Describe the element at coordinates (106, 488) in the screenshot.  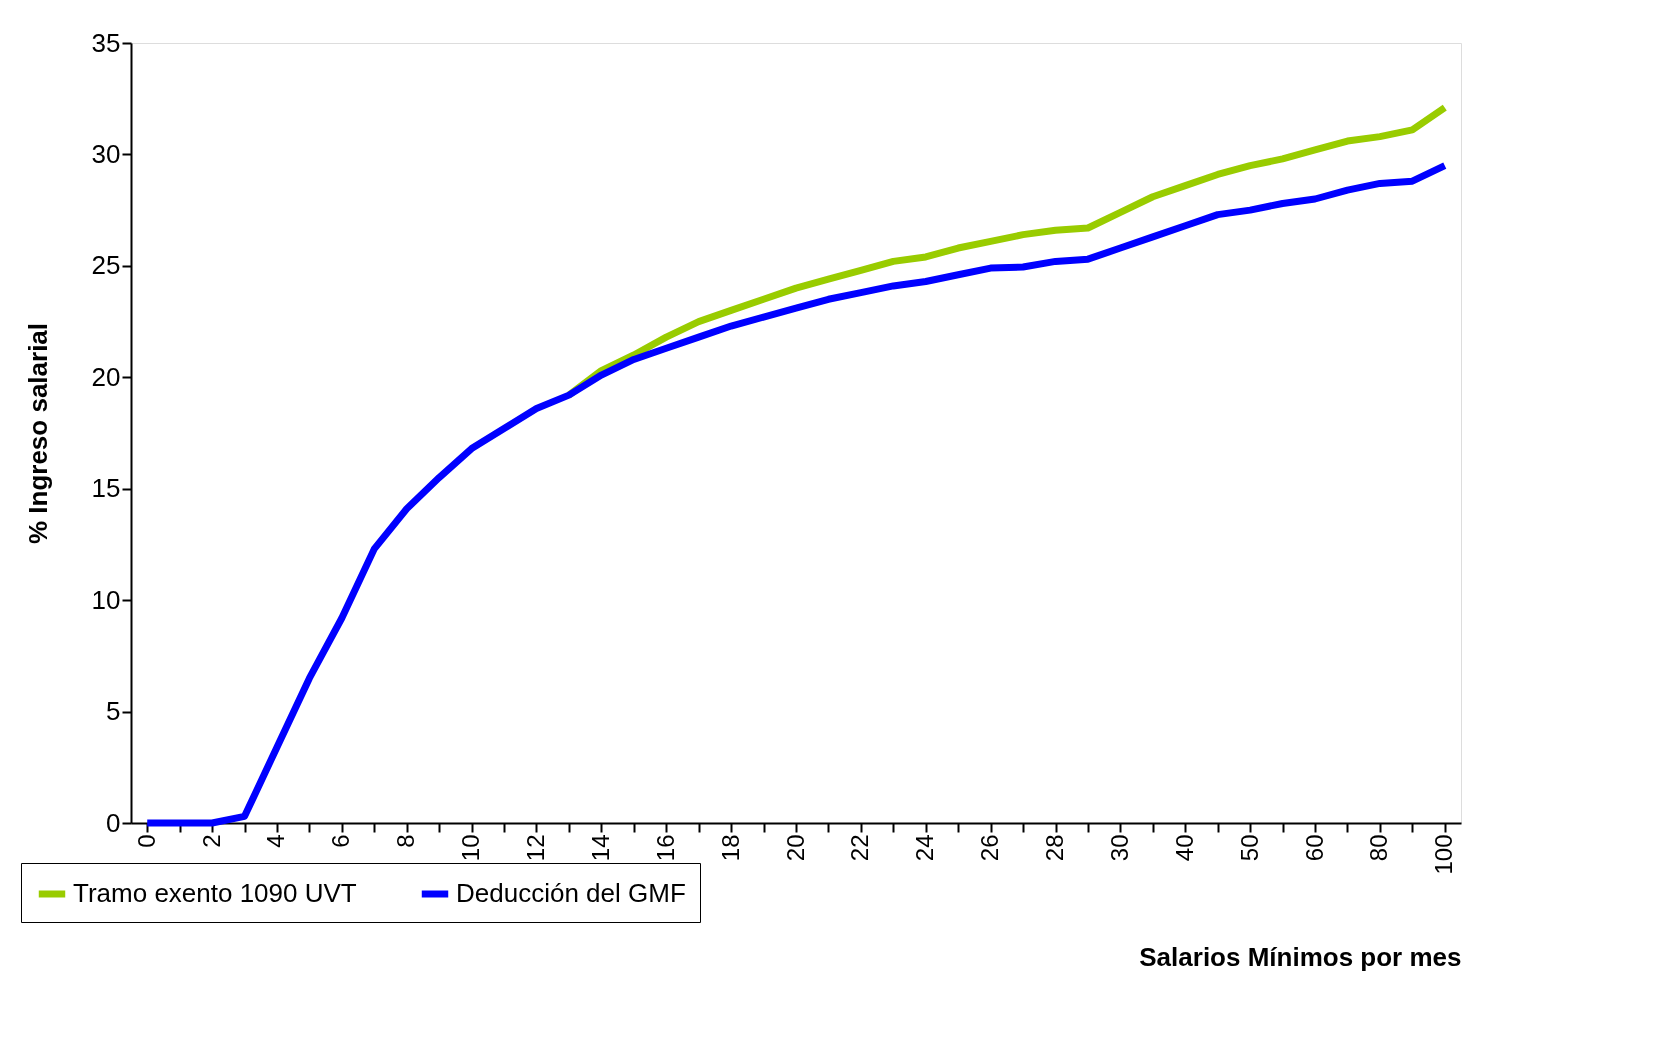
I see `y-tick-label: 15` at that location.